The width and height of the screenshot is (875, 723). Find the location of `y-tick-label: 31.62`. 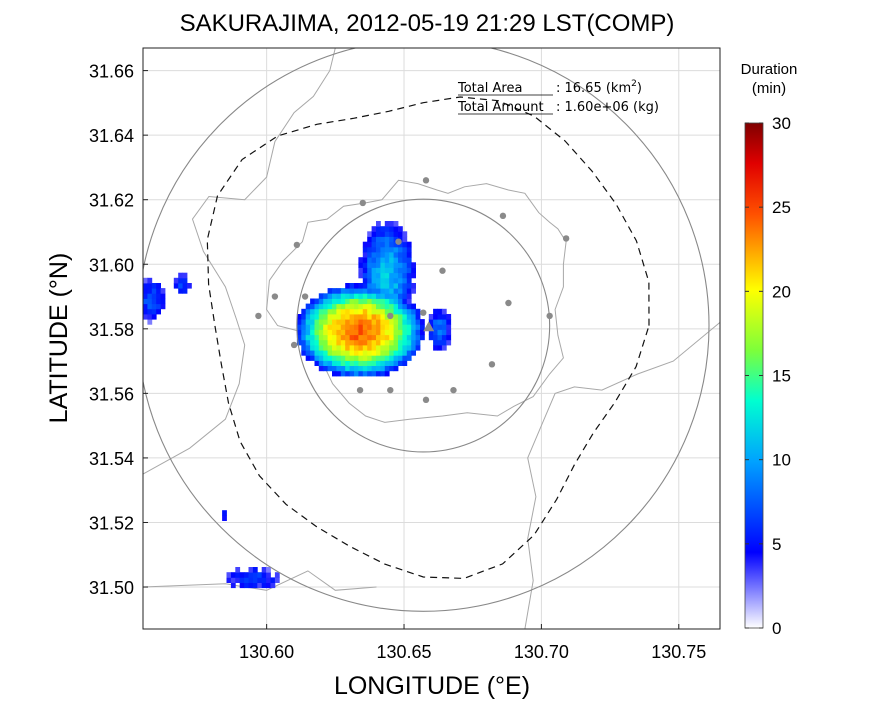

y-tick-label: 31.62 is located at coordinates (111, 201).